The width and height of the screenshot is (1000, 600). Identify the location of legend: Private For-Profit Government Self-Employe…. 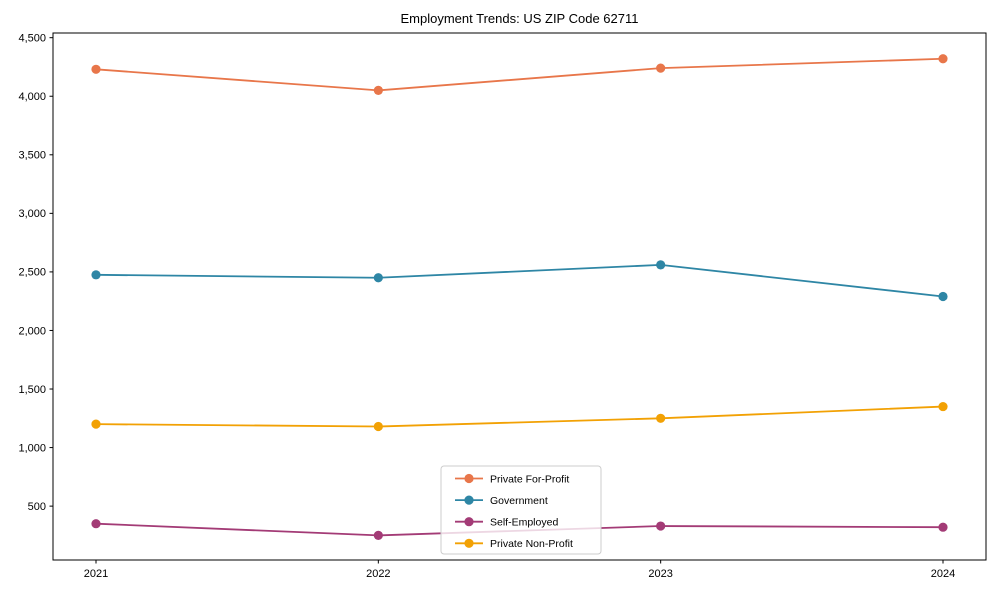
(521, 510).